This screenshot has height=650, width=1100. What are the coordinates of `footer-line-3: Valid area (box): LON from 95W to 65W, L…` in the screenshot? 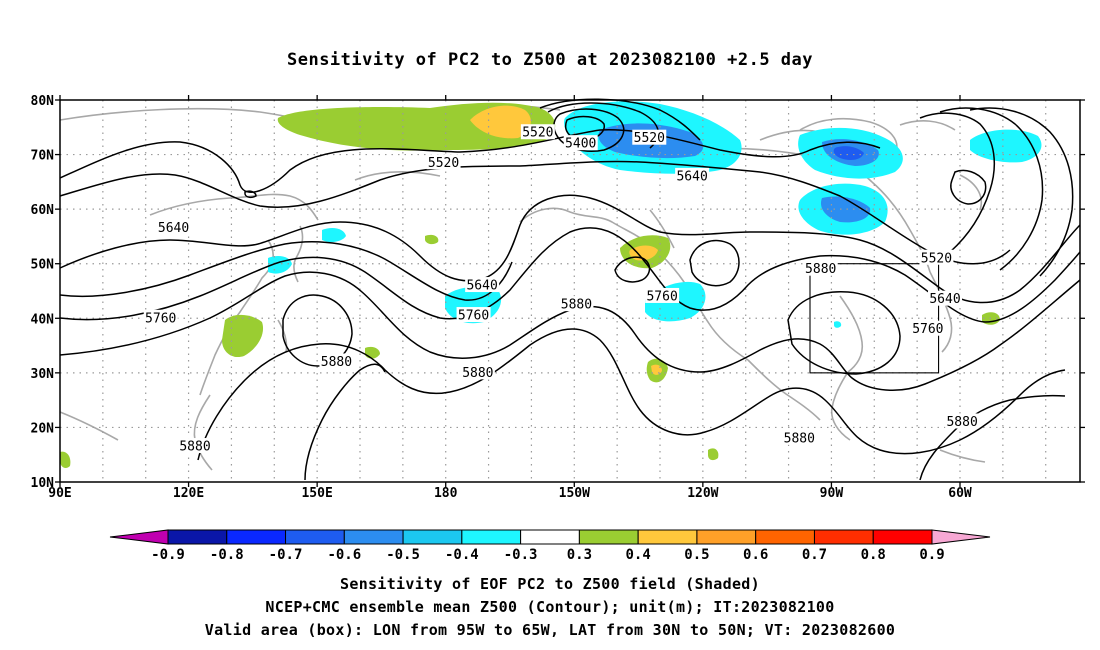 It's located at (550, 630).